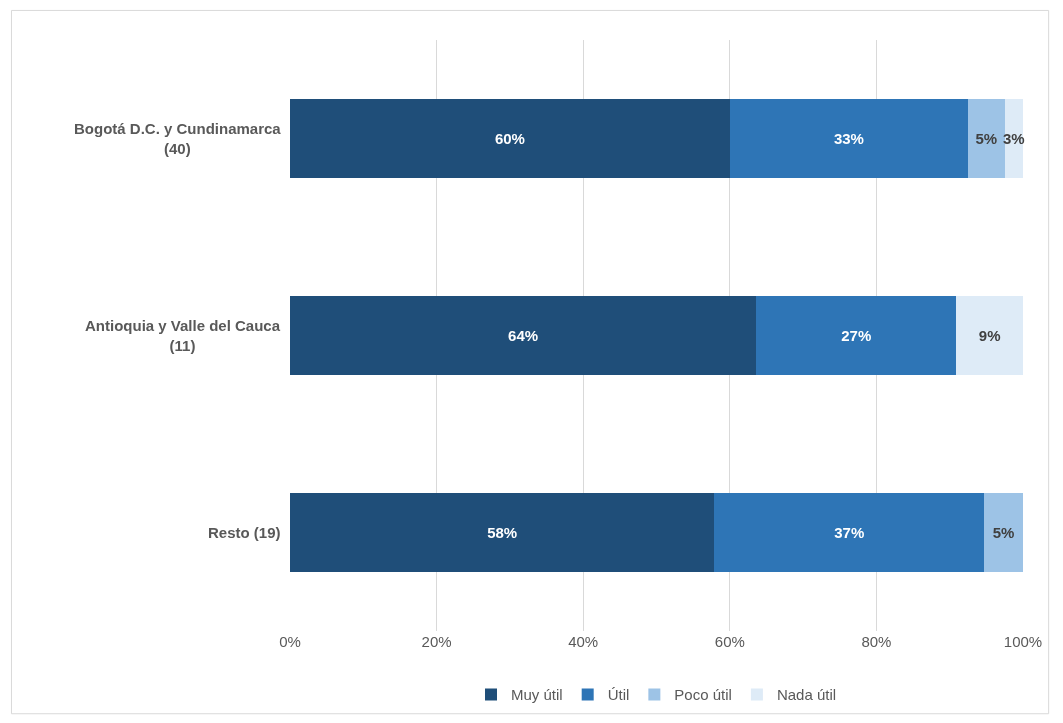 The width and height of the screenshot is (1063, 723). What do you see at coordinates (876, 641) in the screenshot?
I see `x-tick-label: 80%` at bounding box center [876, 641].